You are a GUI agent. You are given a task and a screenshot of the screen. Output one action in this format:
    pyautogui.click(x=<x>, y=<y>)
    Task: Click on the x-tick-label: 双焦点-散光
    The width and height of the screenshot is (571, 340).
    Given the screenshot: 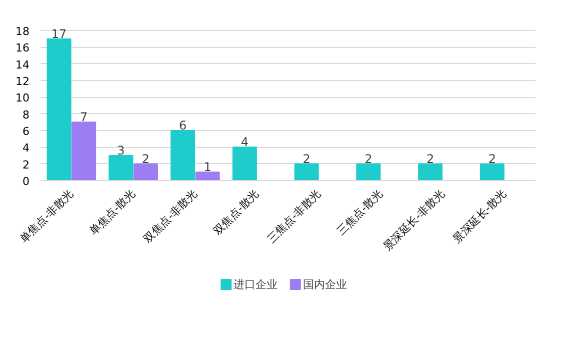 What is the action you would take?
    pyautogui.click(x=236, y=212)
    